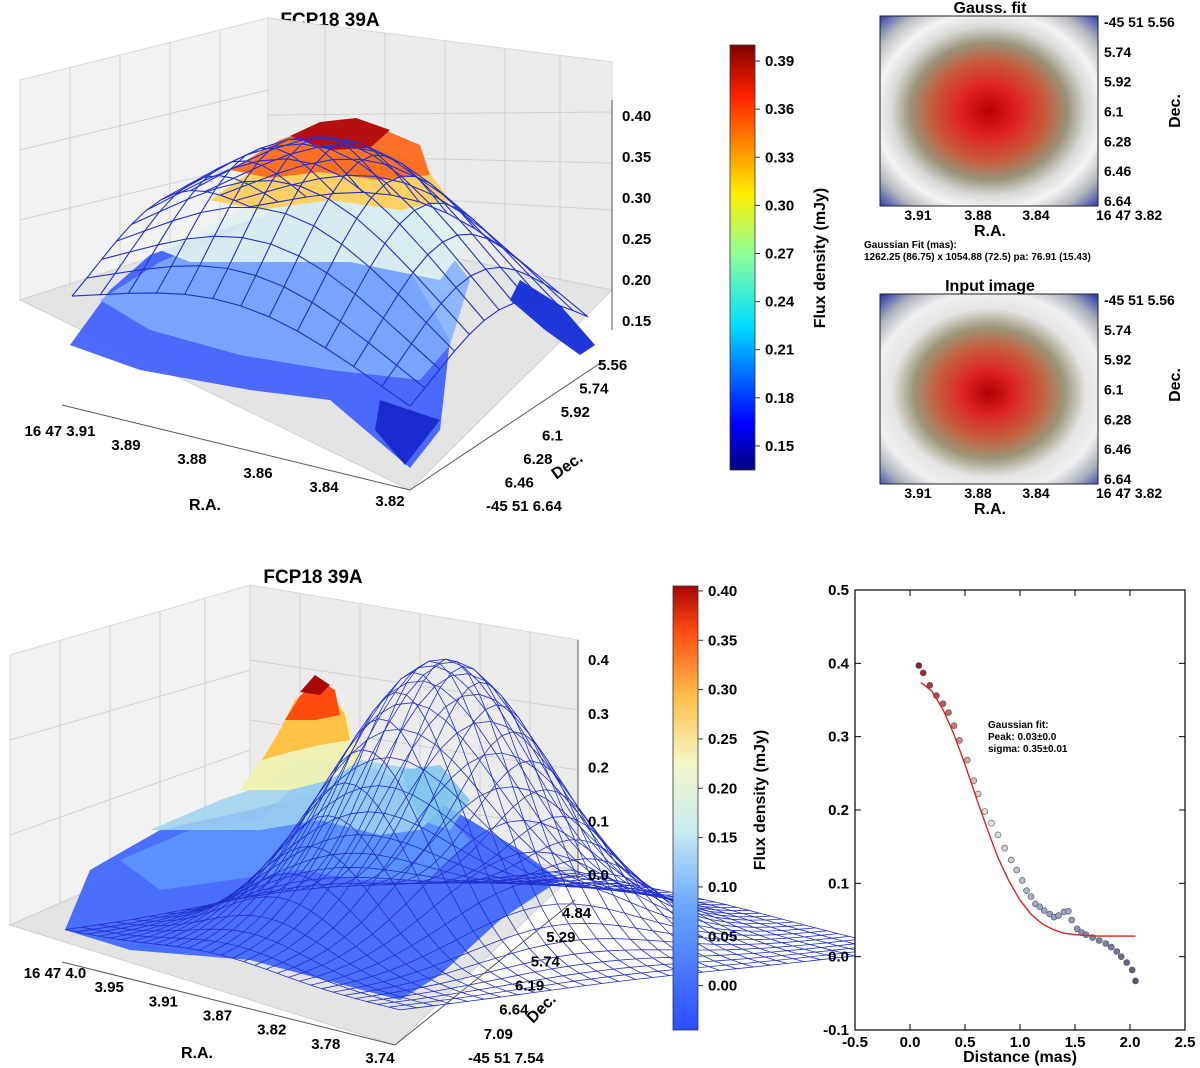 The height and width of the screenshot is (1068, 1200). Describe the element at coordinates (330, 271) in the screenshot. I see `gaussian-fit-wireframe` at that location.